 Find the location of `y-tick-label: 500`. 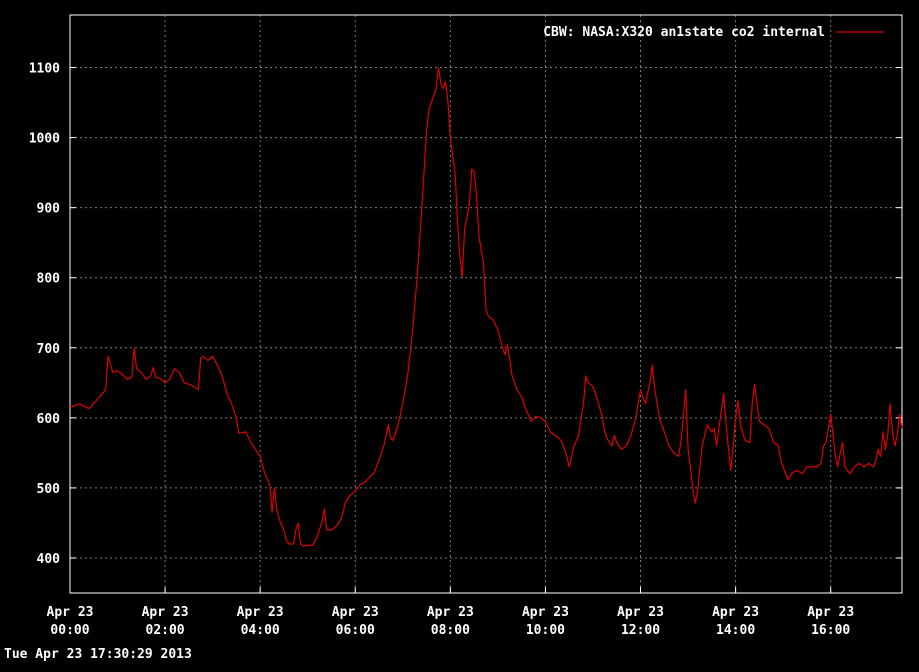

y-tick-label: 500 is located at coordinates (49, 489).